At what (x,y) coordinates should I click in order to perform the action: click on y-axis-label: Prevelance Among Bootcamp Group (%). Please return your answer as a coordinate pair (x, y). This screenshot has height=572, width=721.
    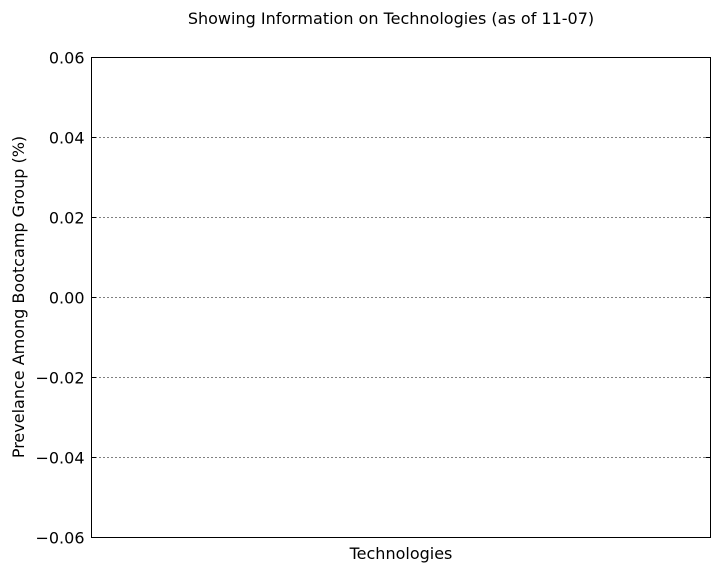
    Looking at the image, I should click on (18, 297).